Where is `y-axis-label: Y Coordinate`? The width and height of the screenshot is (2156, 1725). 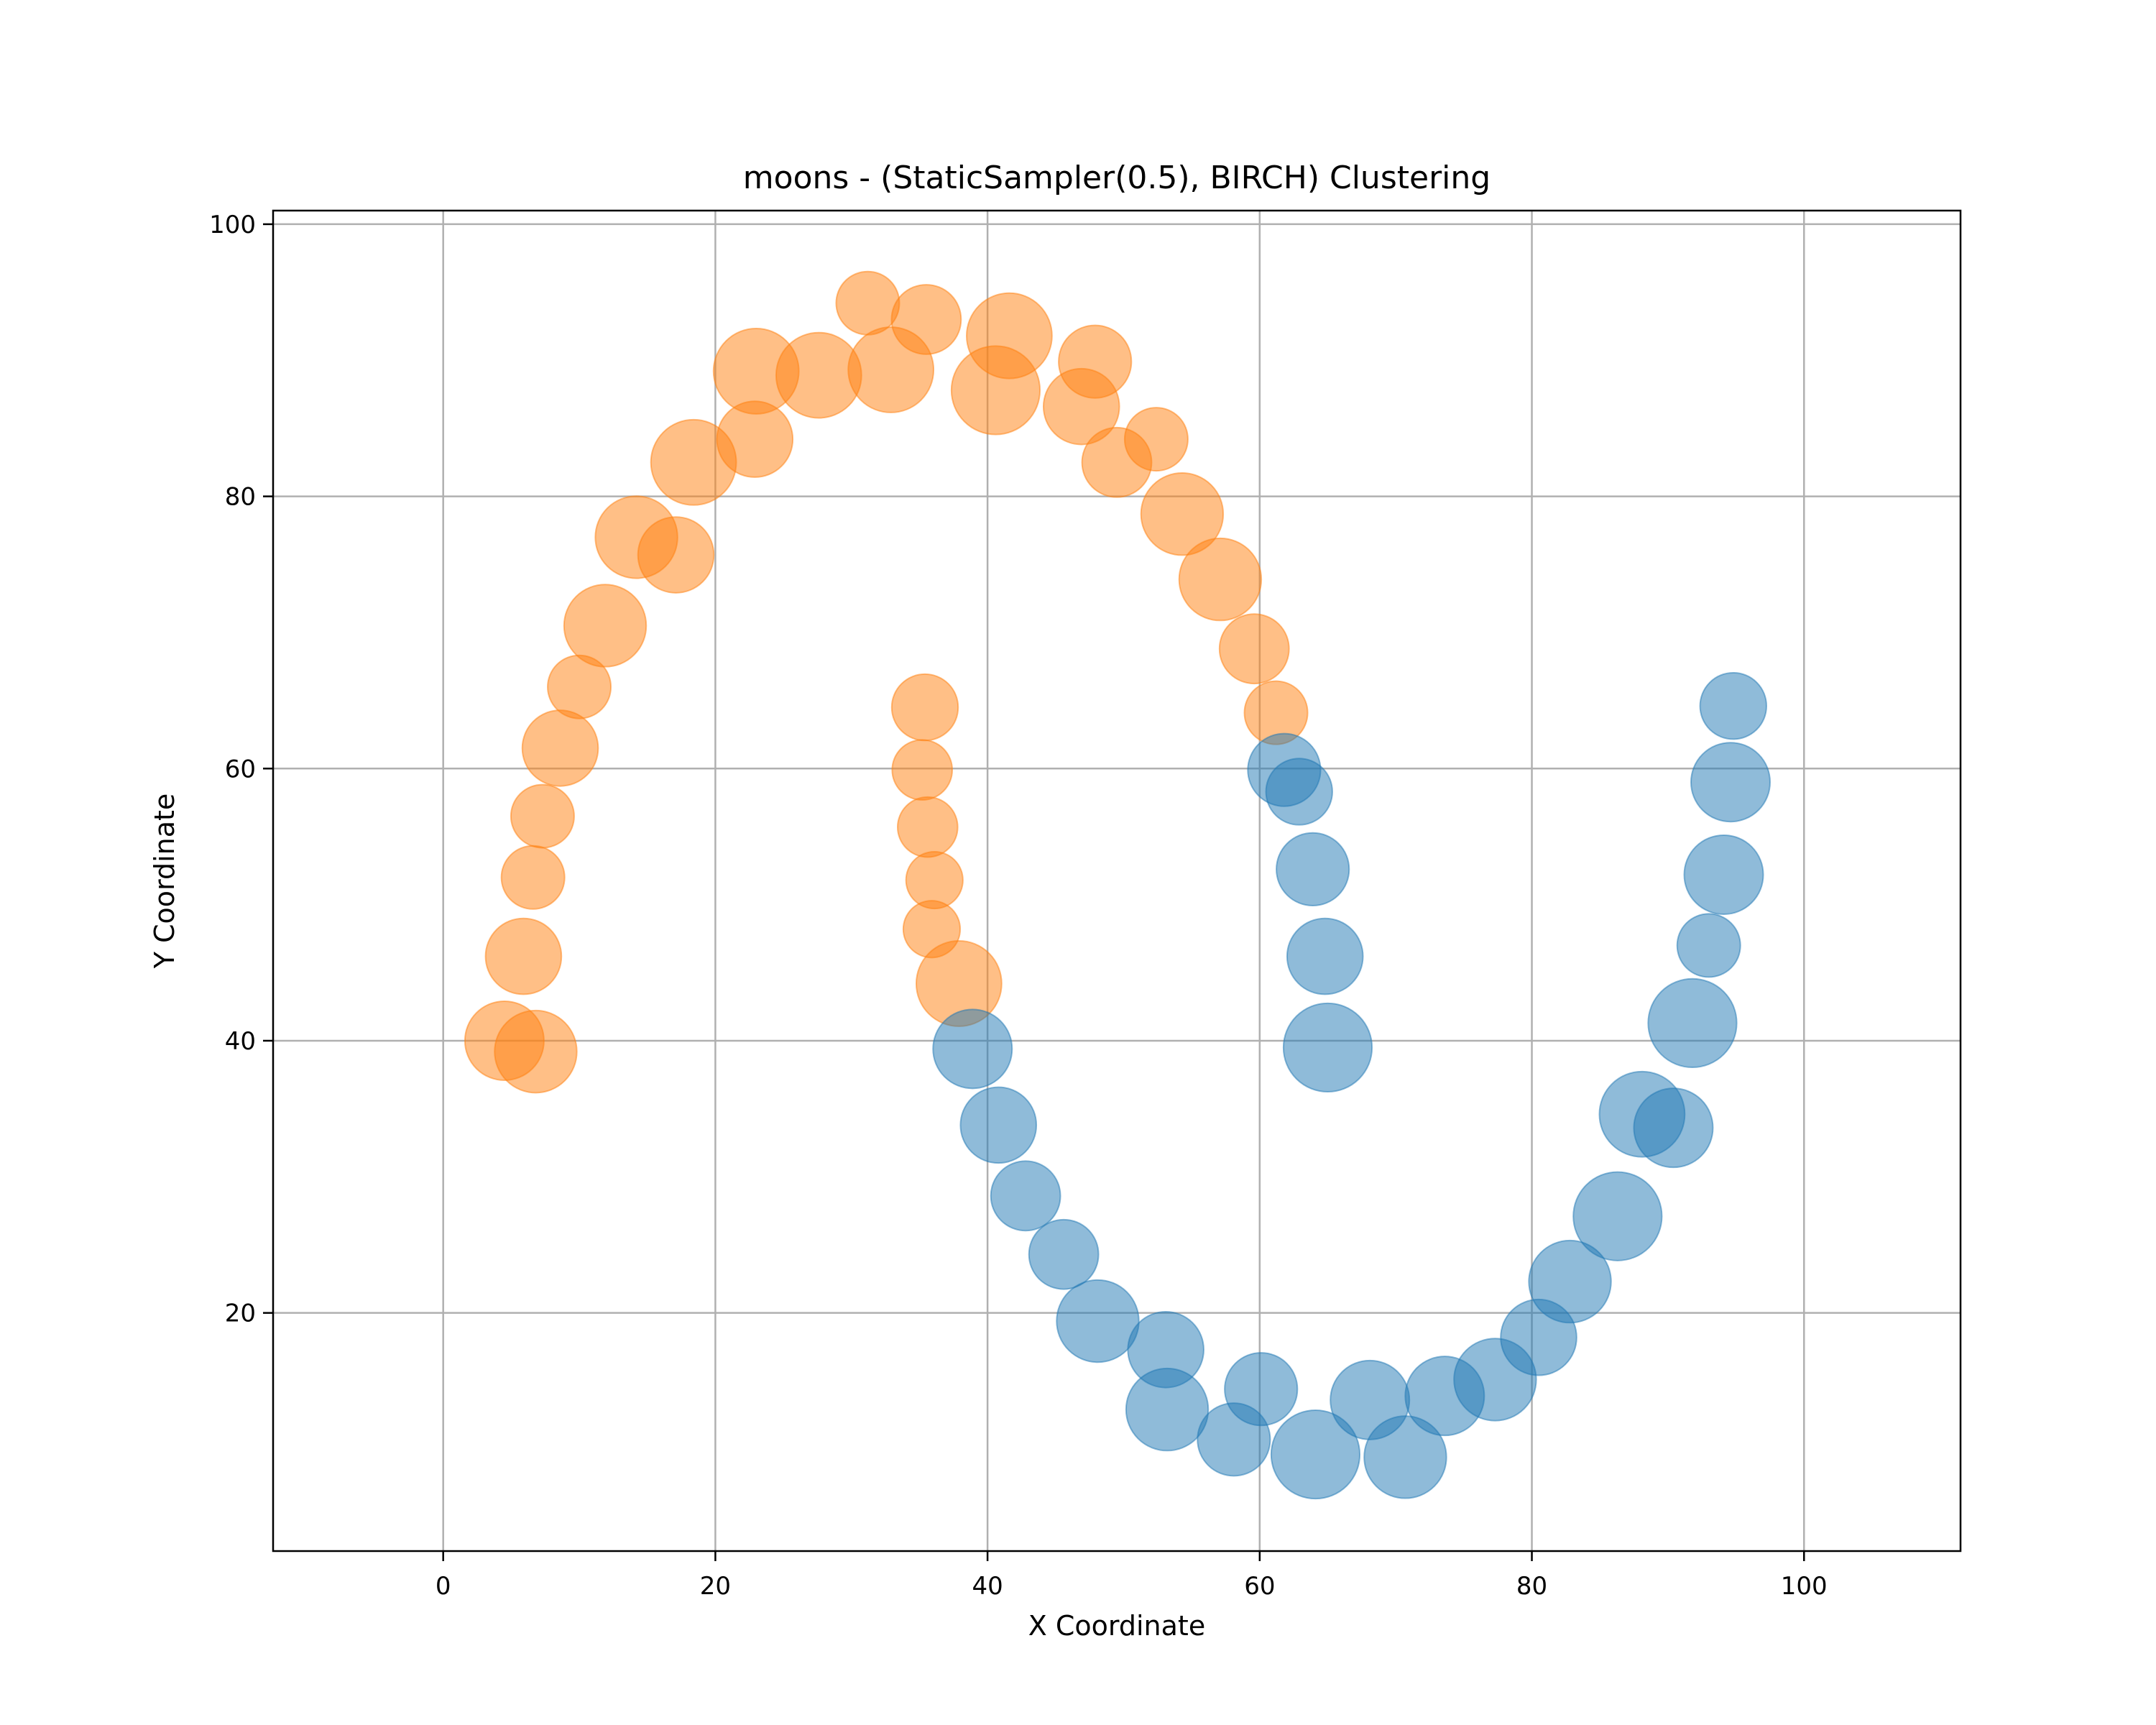 y-axis-label: Y Coordinate is located at coordinates (164, 882).